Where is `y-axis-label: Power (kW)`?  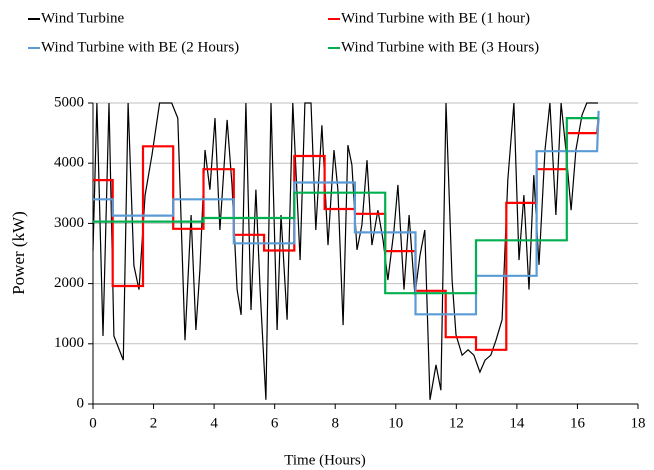
y-axis-label: Power (kW) is located at coordinates (18, 253).